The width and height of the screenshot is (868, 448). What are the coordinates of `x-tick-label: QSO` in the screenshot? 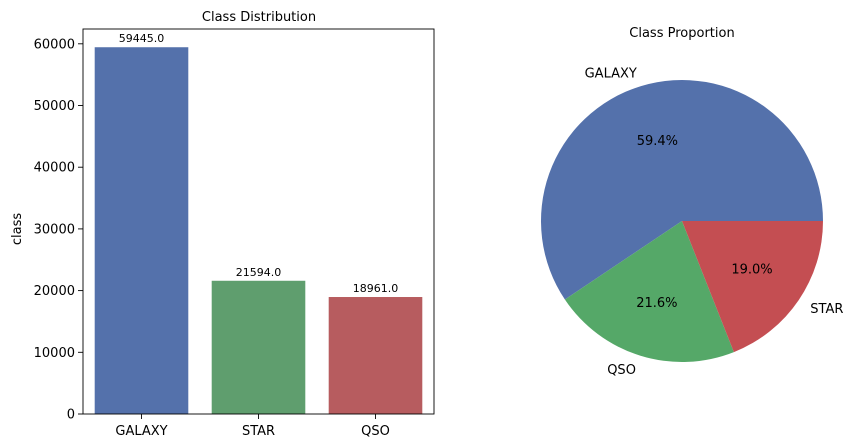 It's located at (375, 431).